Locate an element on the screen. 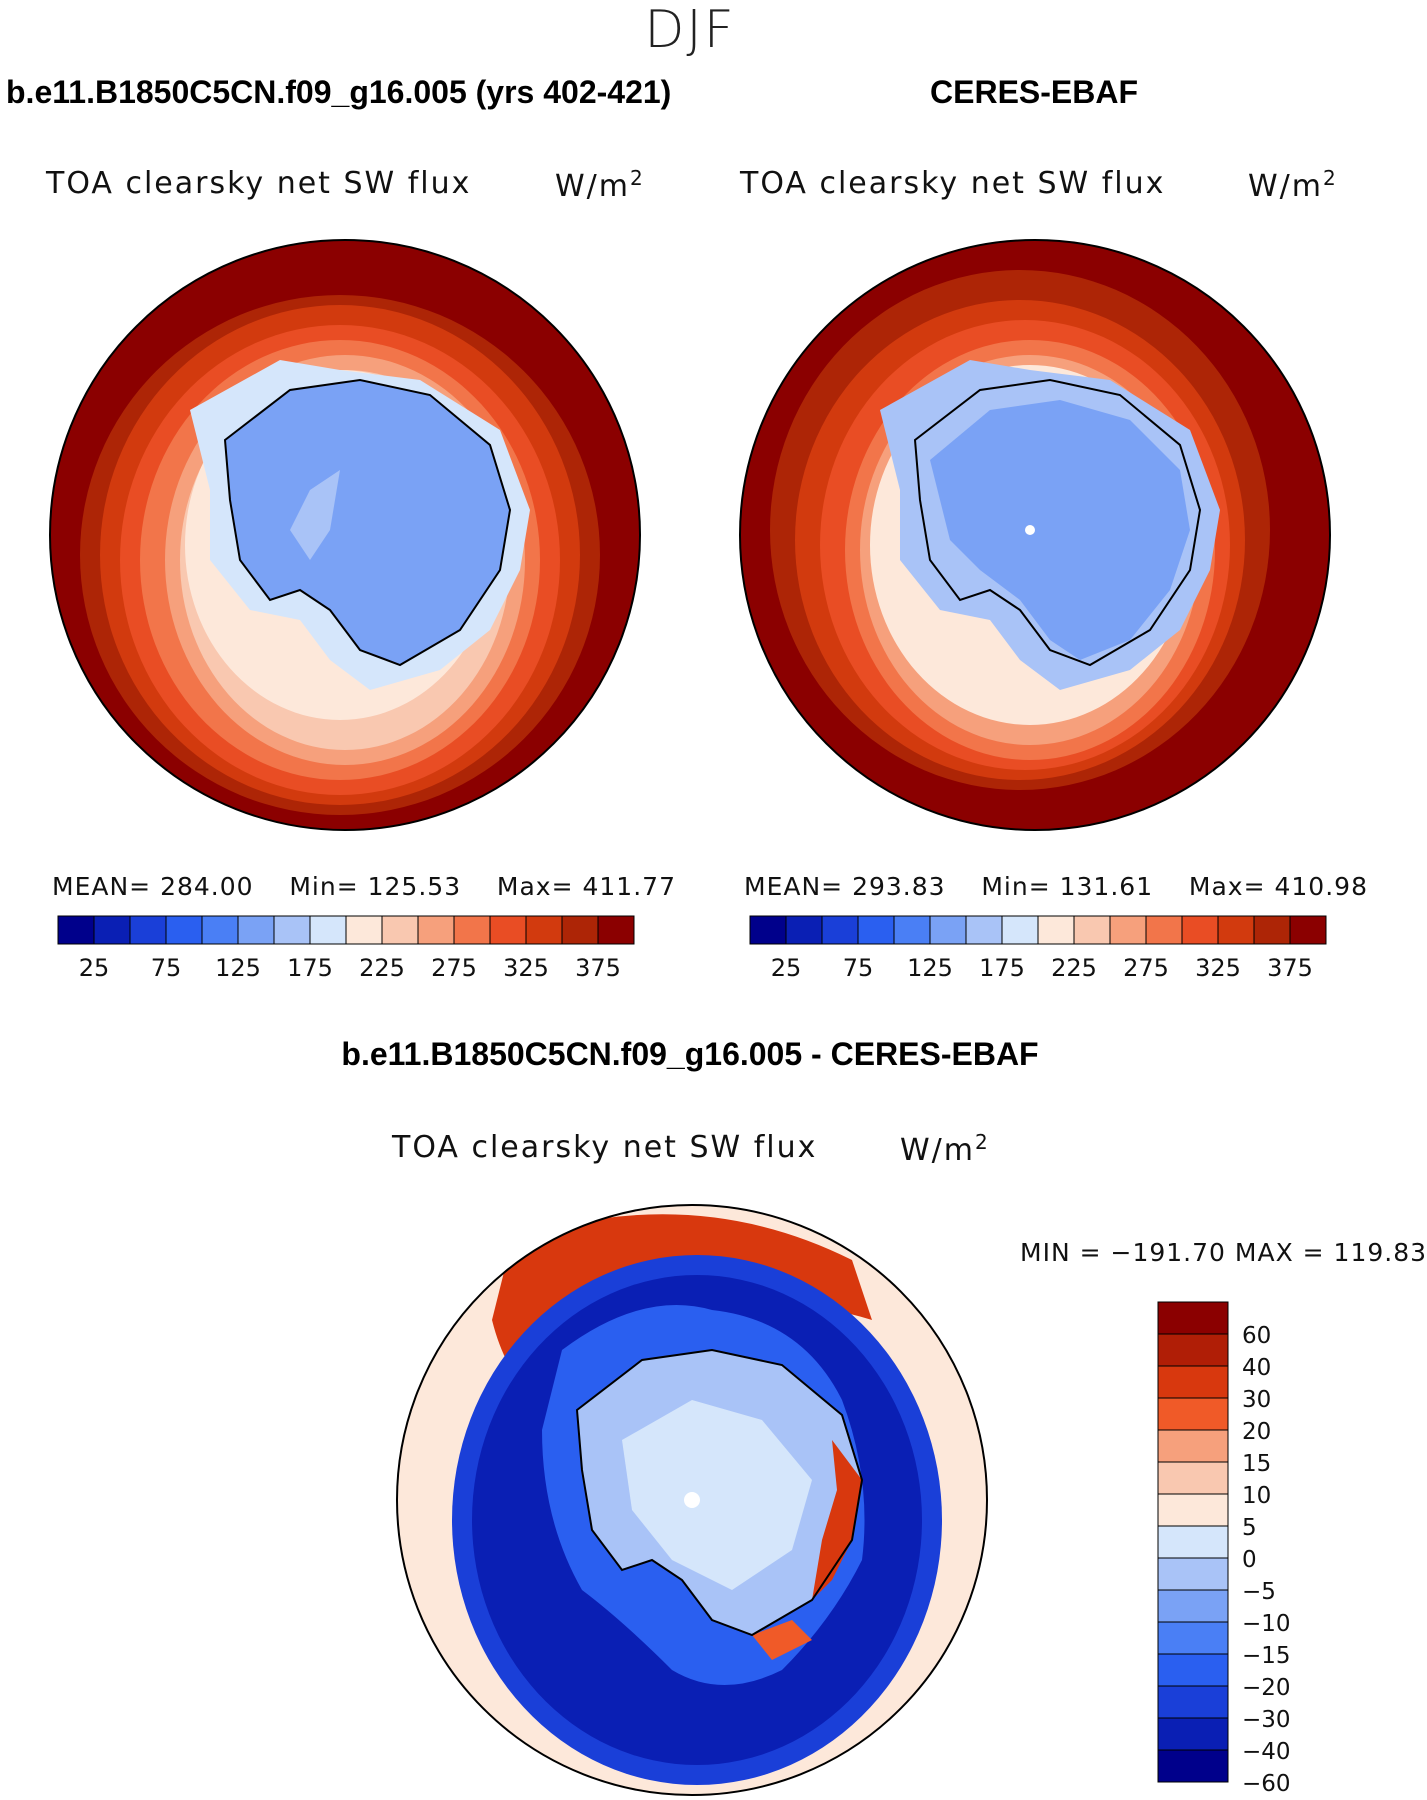 This screenshot has width=1427, height=1800. colorbar-level-label: −40 is located at coordinates (1266, 1752).